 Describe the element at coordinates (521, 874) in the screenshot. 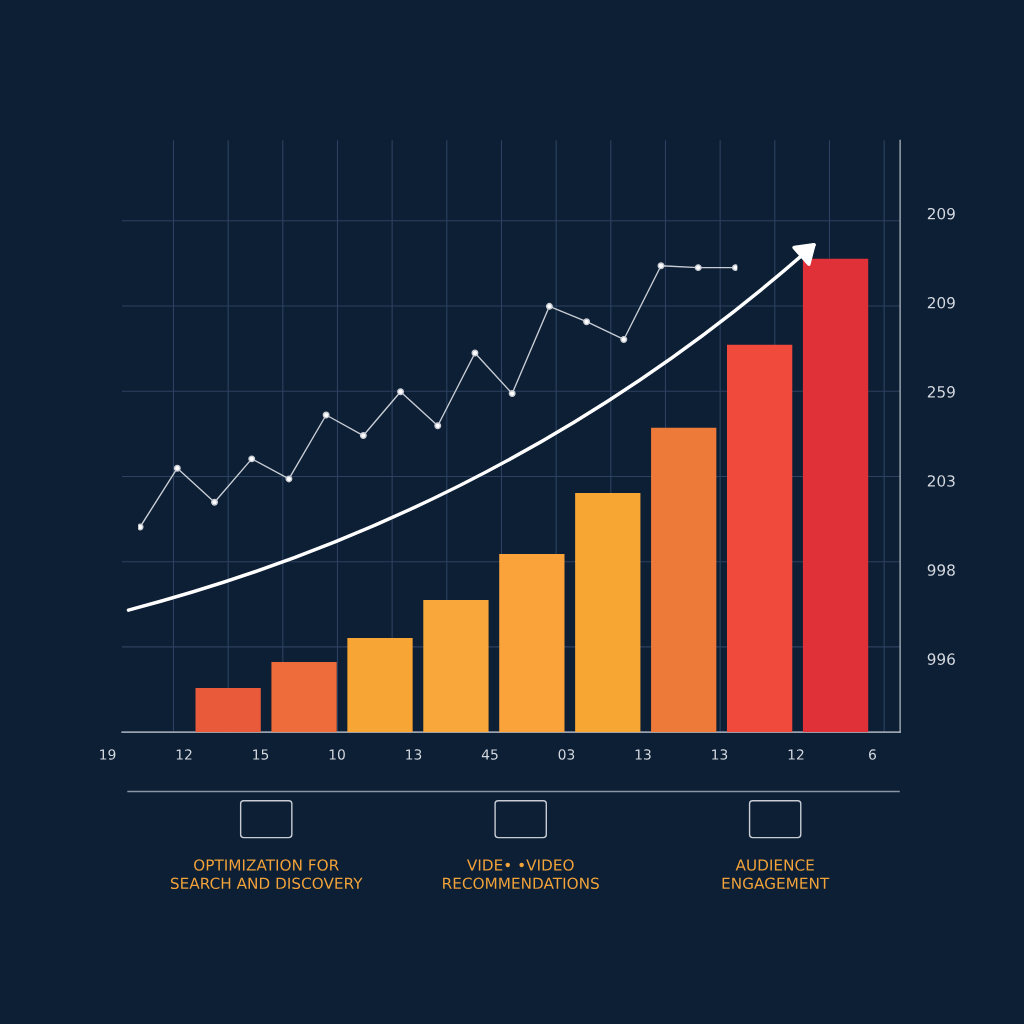

I see `text: VIDE• •VIDEO RECOMMENDATIONS` at that location.